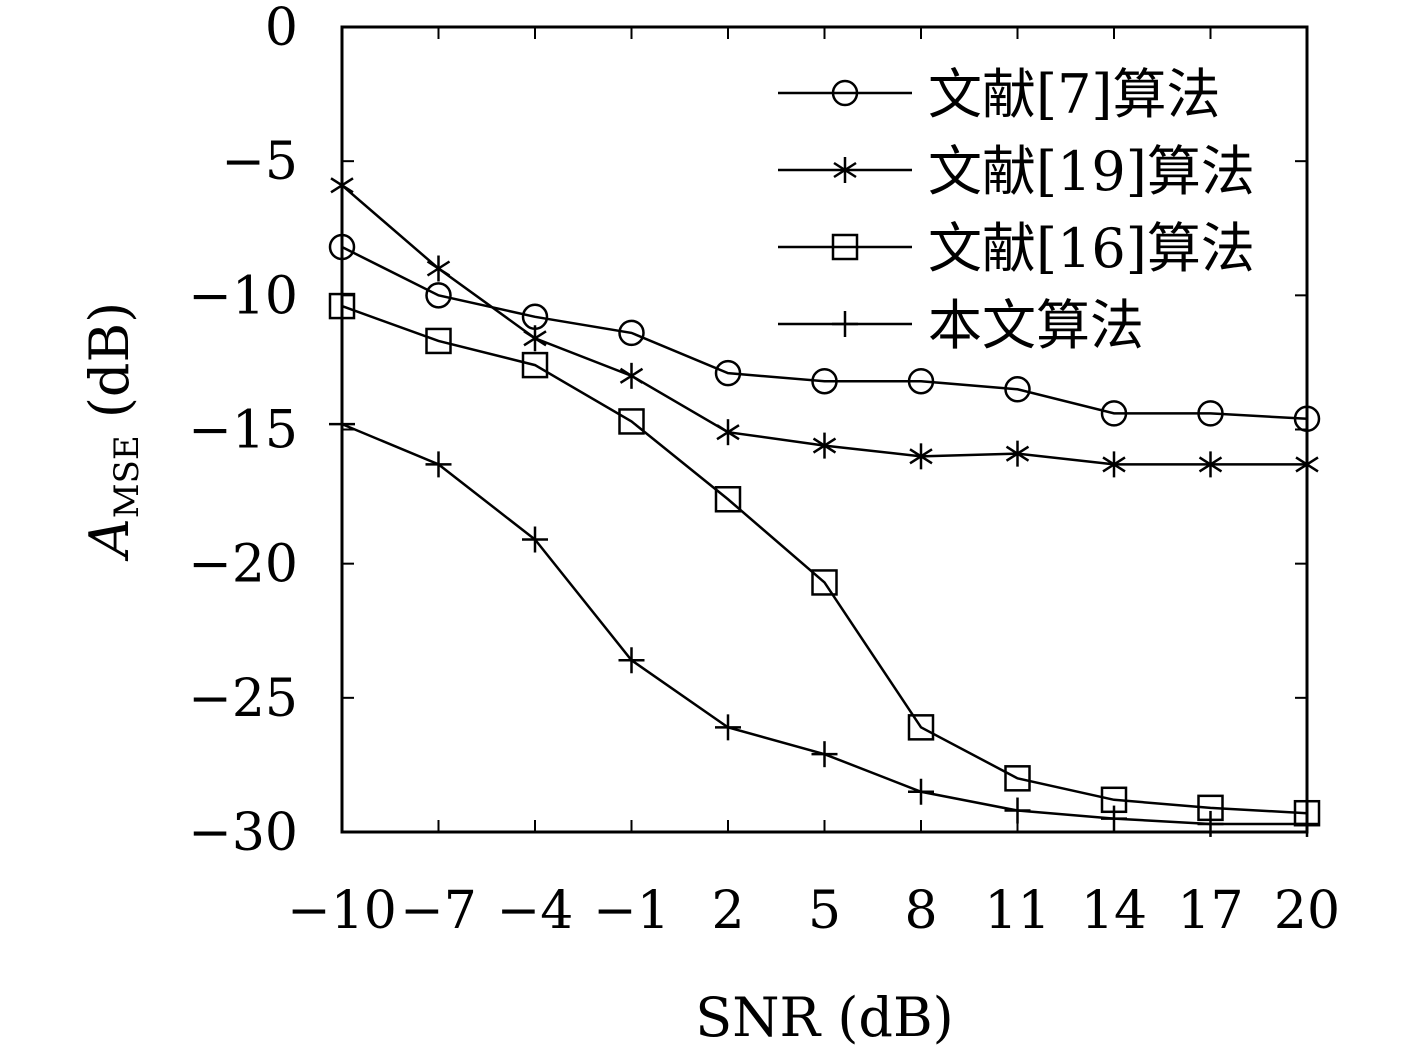 This screenshot has height=1063, width=1417. I want to click on y-tick-label: −25, so click(243, 699).